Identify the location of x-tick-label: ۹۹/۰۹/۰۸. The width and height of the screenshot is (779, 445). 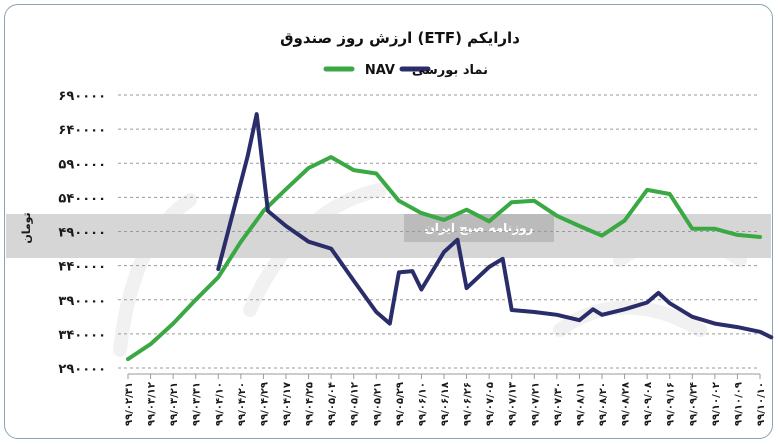
(648, 404).